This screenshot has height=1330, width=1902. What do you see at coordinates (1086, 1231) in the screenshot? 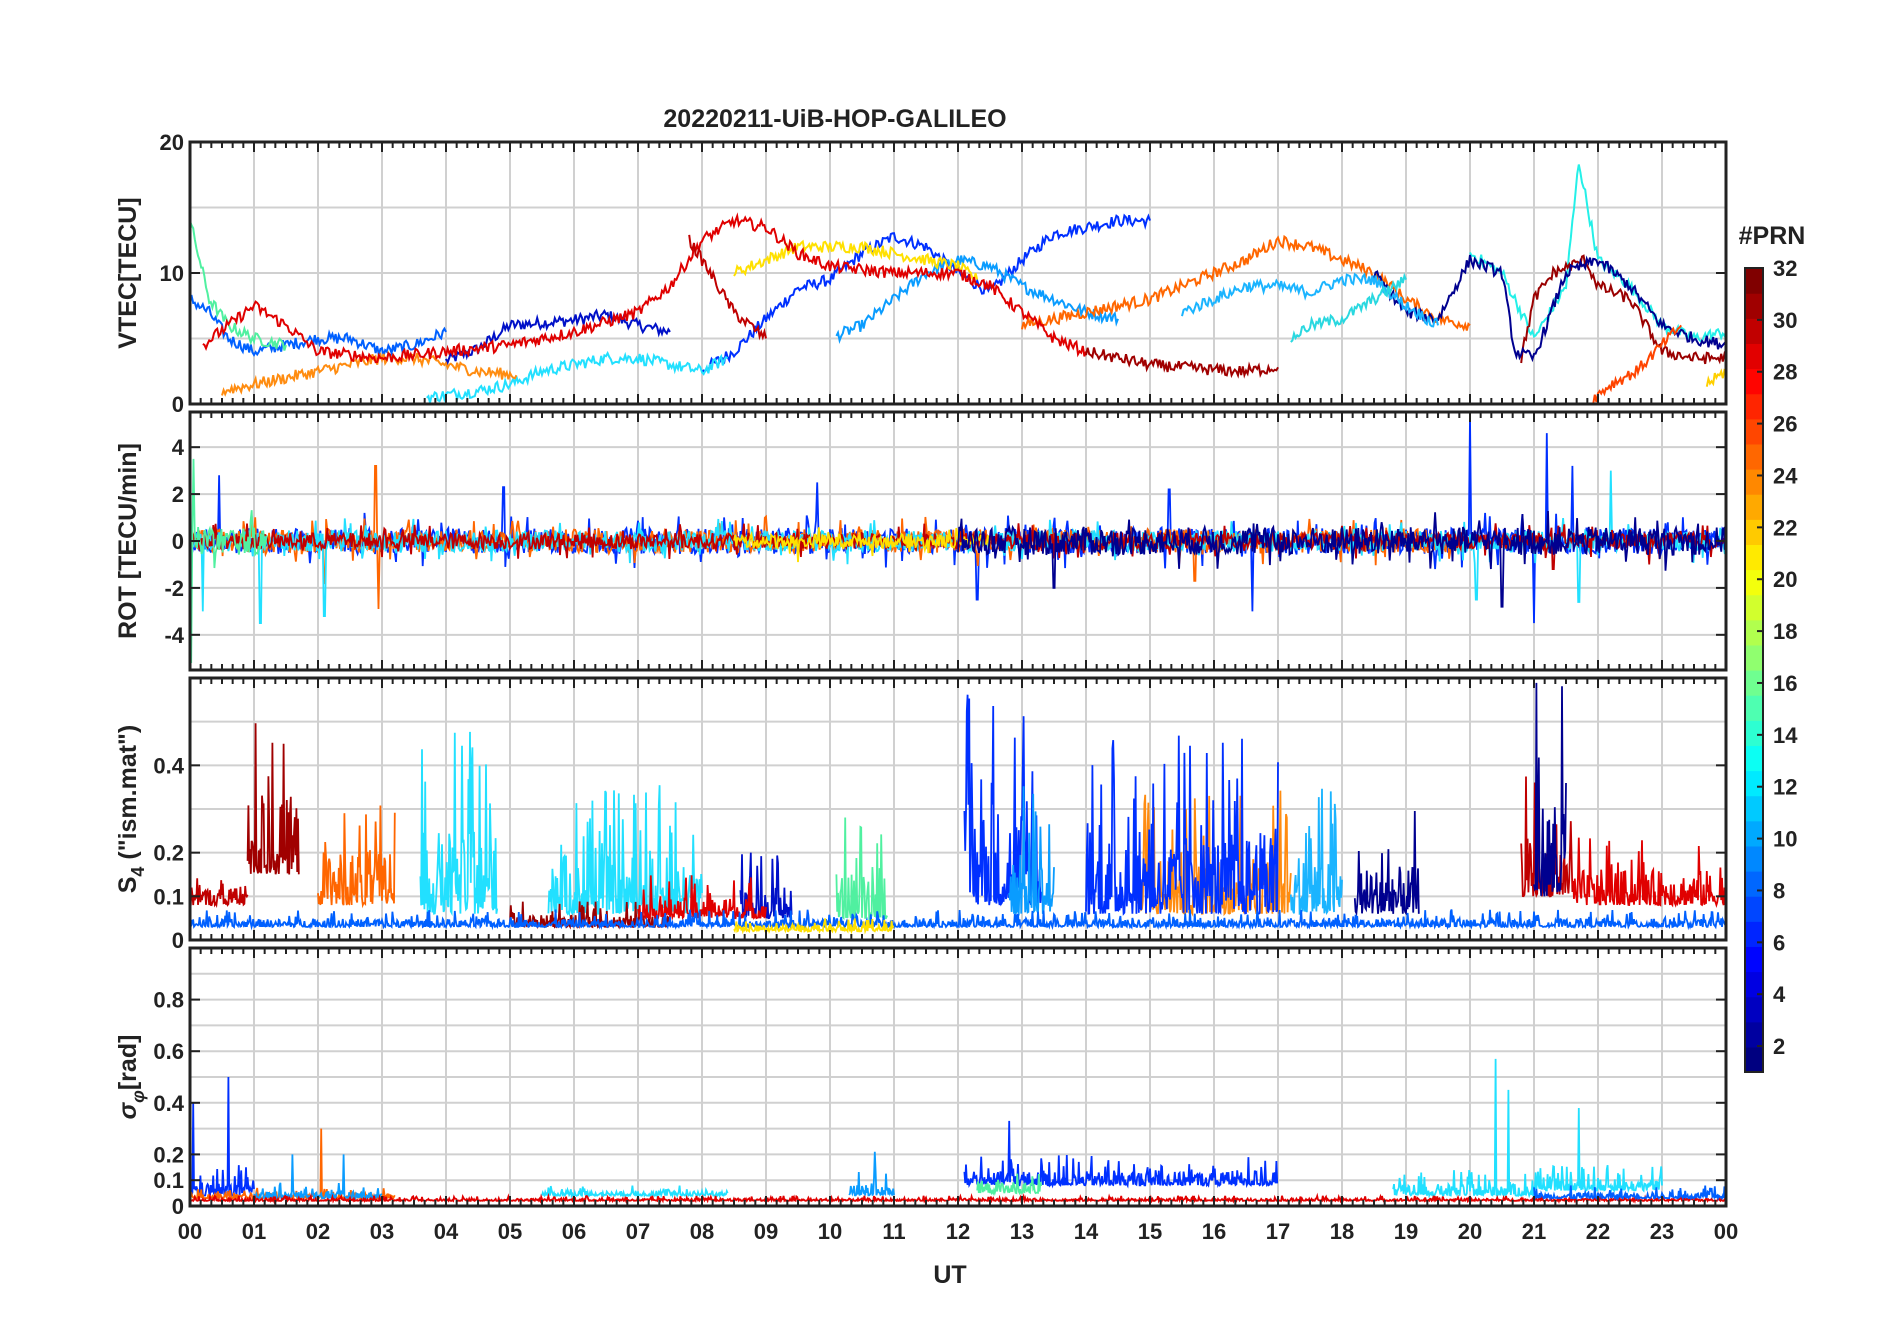
I see `x-tick-label: 14` at bounding box center [1086, 1231].